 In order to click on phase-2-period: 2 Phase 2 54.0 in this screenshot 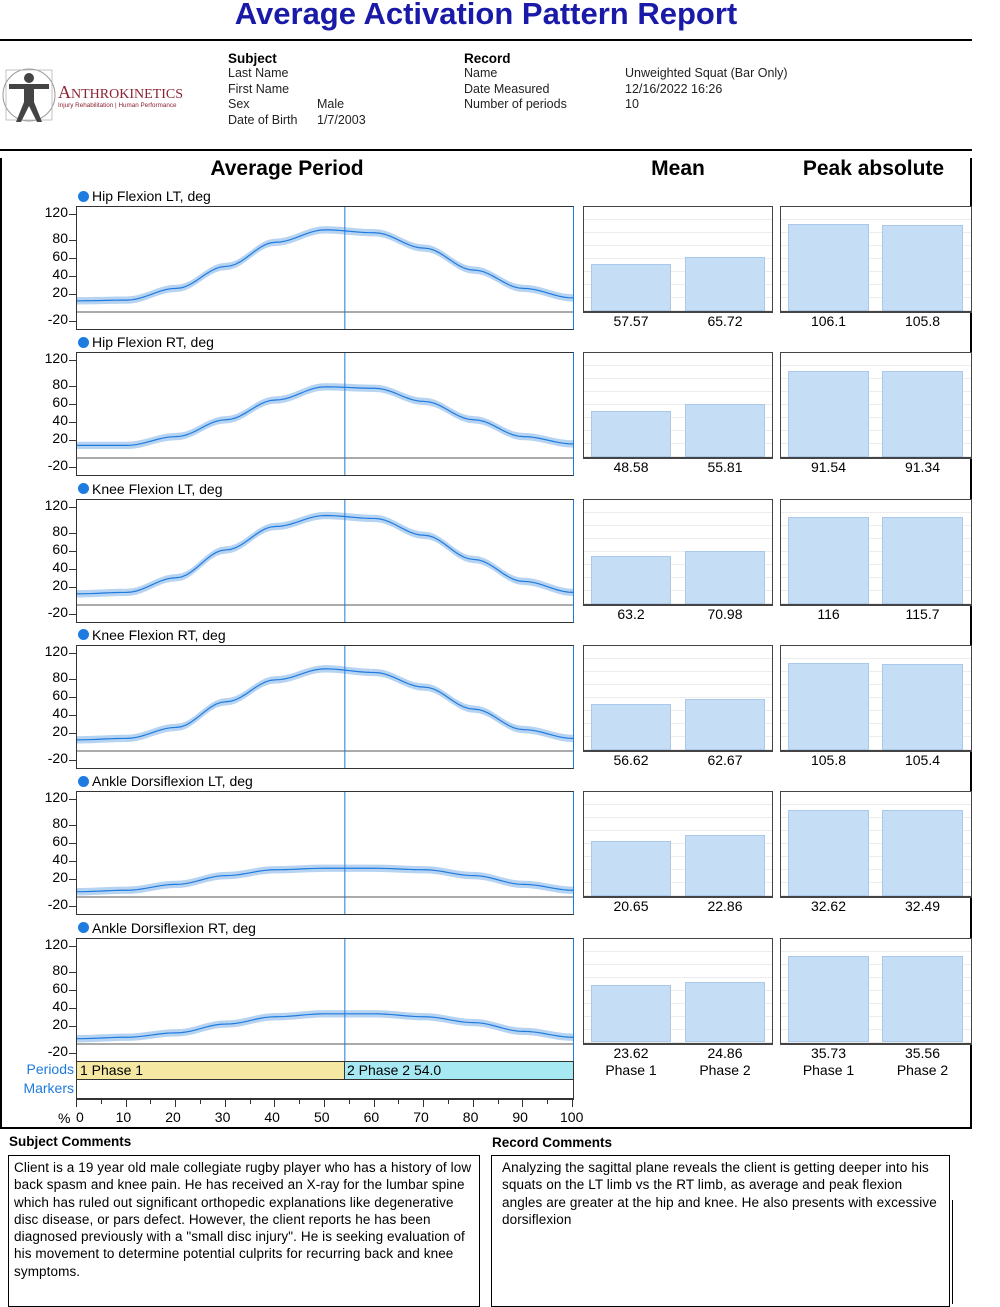, I will do `click(459, 1070)`.